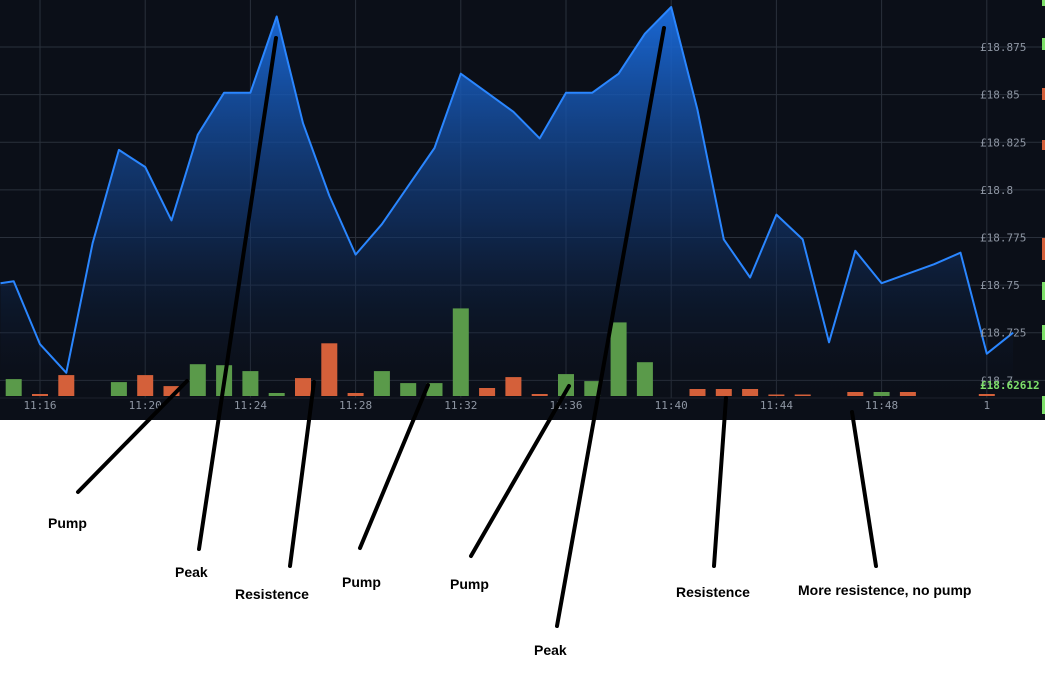 This screenshot has width=1045, height=683. Describe the element at coordinates (1003, 142) in the screenshot. I see `y-tick-label: £18.825` at that location.